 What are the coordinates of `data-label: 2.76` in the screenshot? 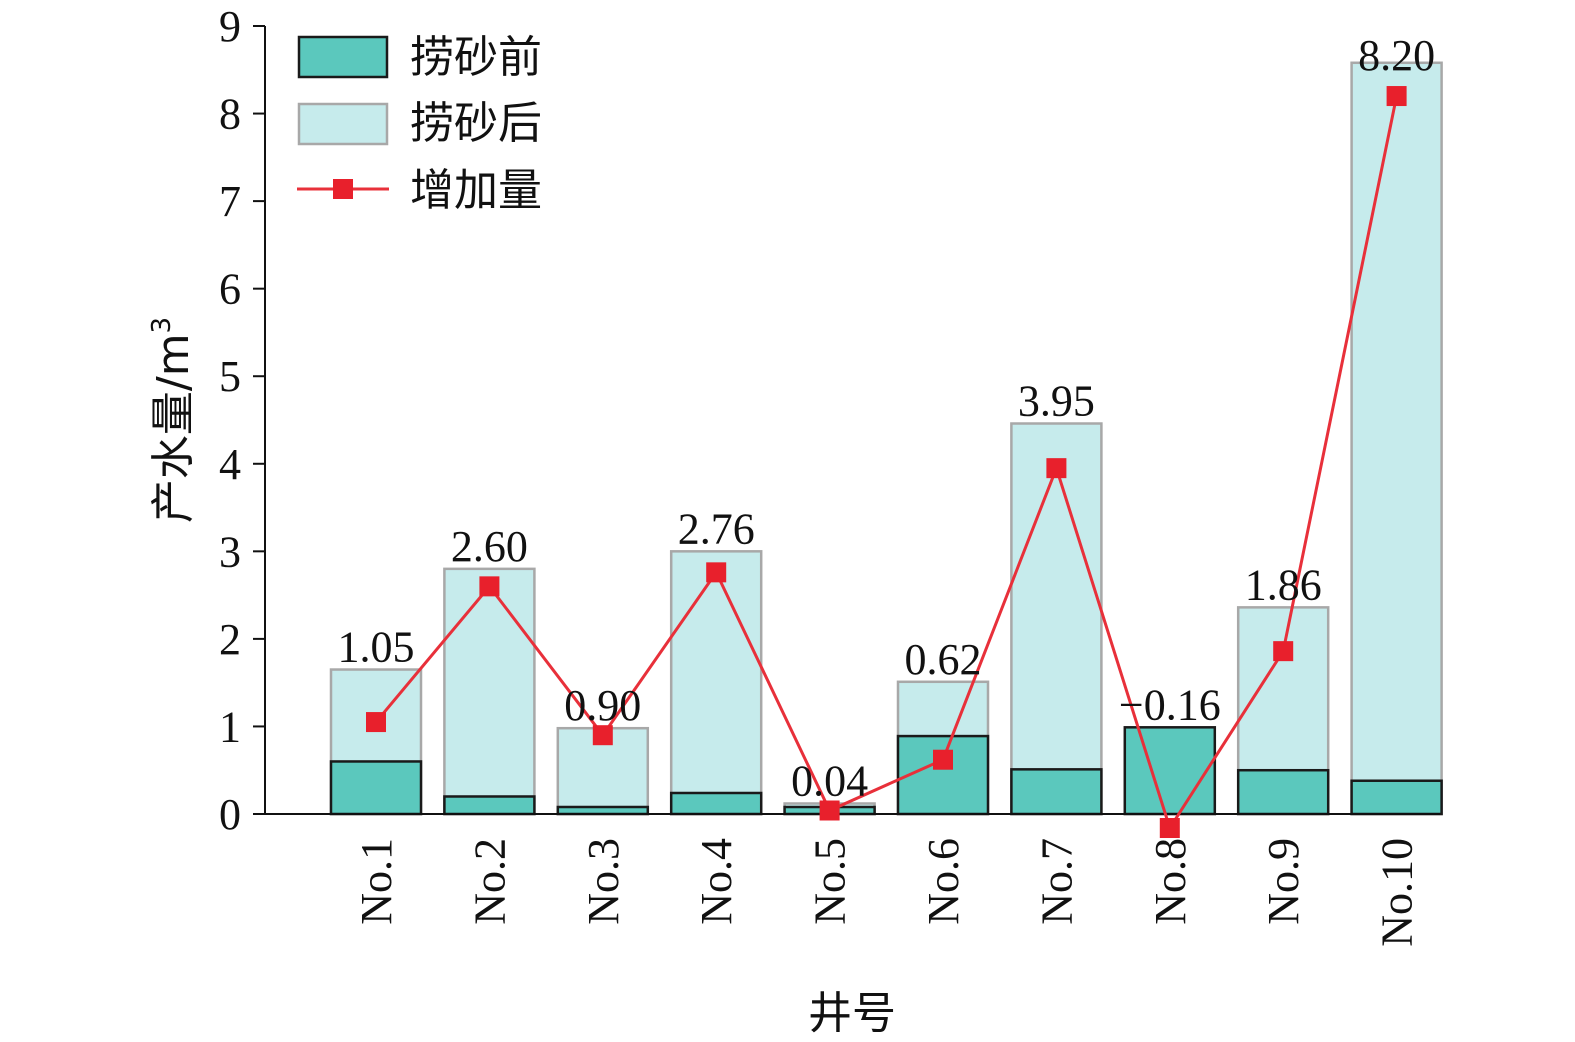 It's located at (716, 528).